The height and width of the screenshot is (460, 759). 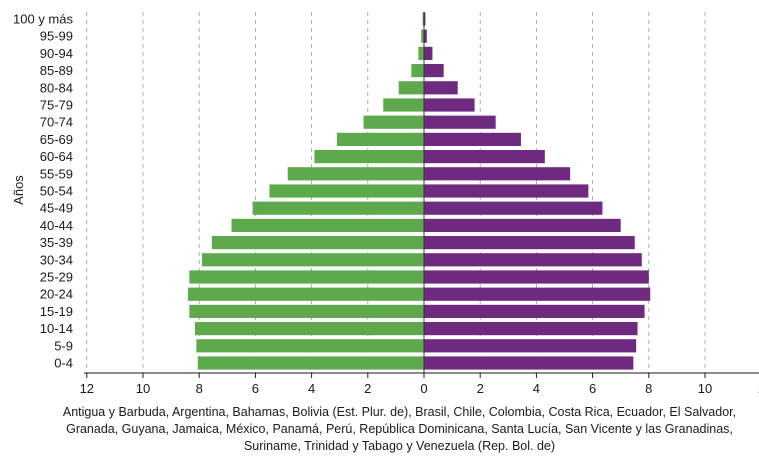 What do you see at coordinates (43, 19) in the screenshot?
I see `category-label: 100 y más` at bounding box center [43, 19].